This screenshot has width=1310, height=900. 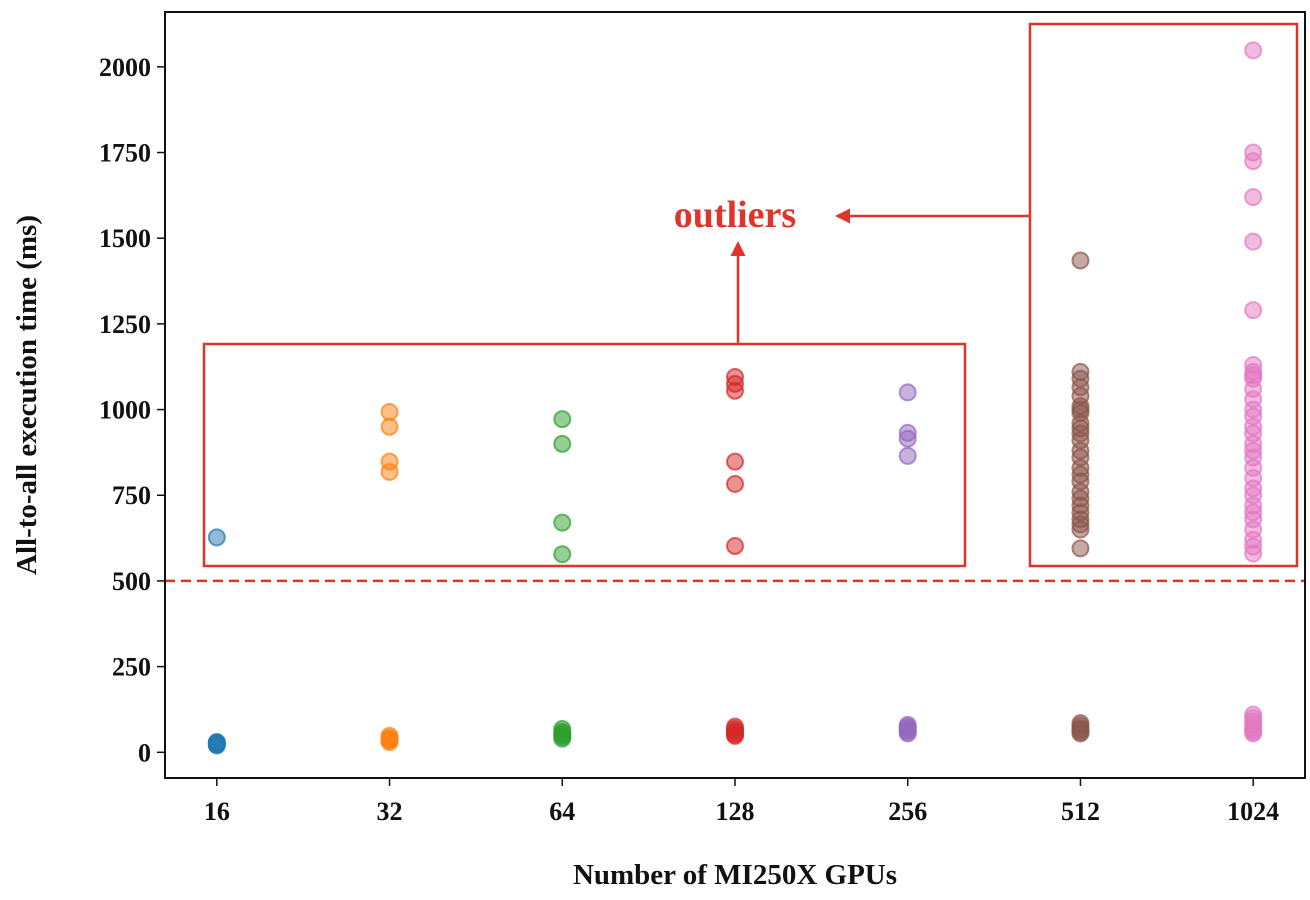 What do you see at coordinates (125, 324) in the screenshot?
I see `y-tick-label: 1250` at bounding box center [125, 324].